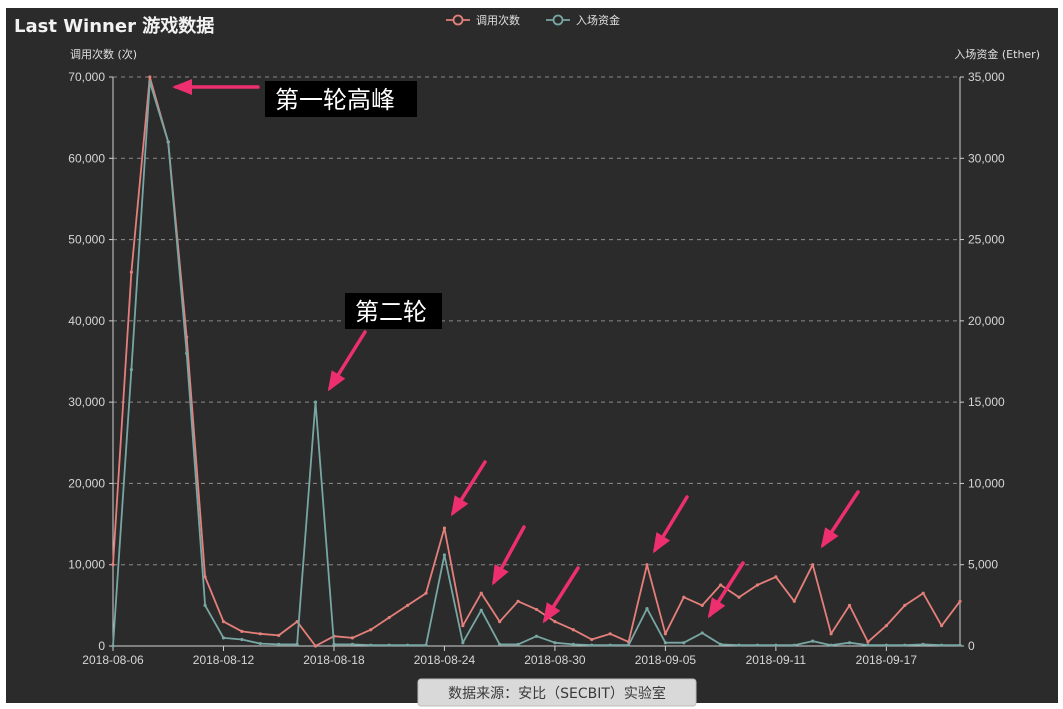 This screenshot has width=1063, height=709. Describe the element at coordinates (334, 660) in the screenshot. I see `x-tick-label: 2018-08-18` at that location.